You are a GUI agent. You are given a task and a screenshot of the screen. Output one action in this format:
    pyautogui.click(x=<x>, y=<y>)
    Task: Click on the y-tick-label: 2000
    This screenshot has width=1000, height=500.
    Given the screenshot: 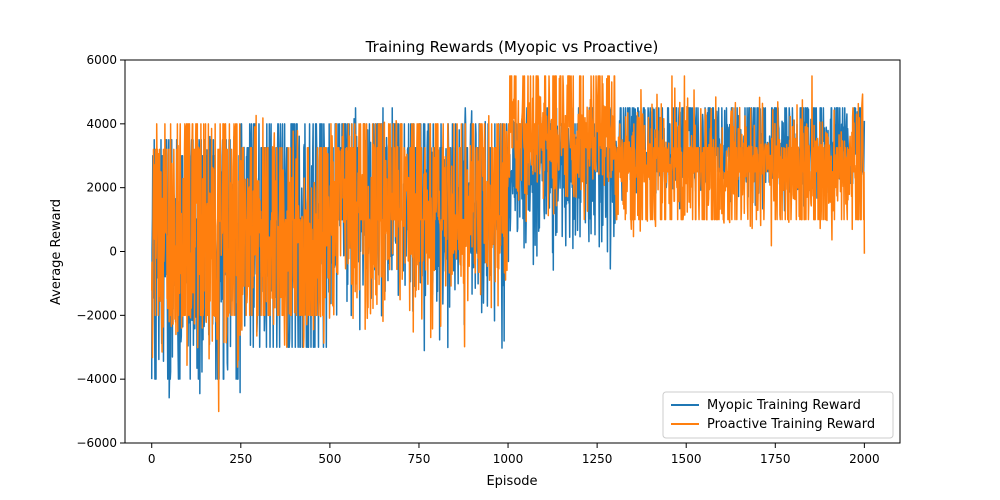 What is the action you would take?
    pyautogui.click(x=101, y=188)
    